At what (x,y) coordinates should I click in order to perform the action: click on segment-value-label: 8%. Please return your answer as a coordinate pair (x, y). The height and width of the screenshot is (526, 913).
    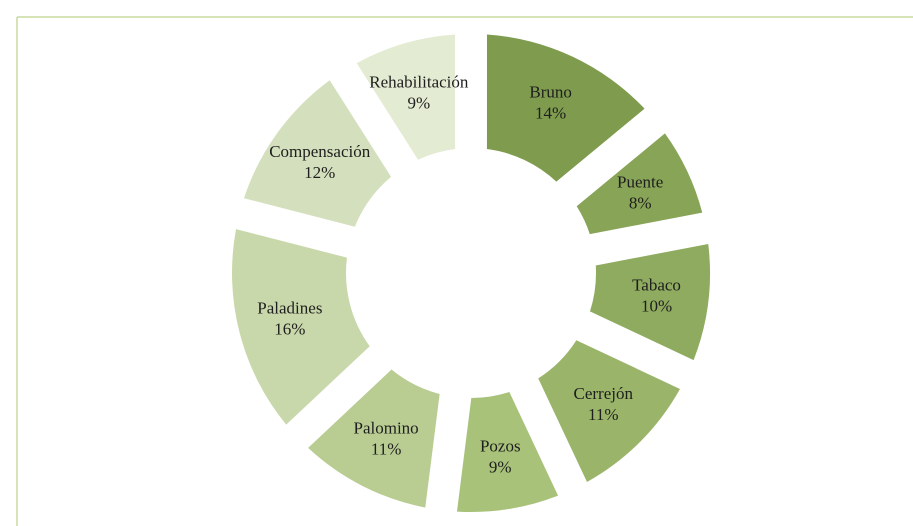
    Looking at the image, I should click on (640, 202).